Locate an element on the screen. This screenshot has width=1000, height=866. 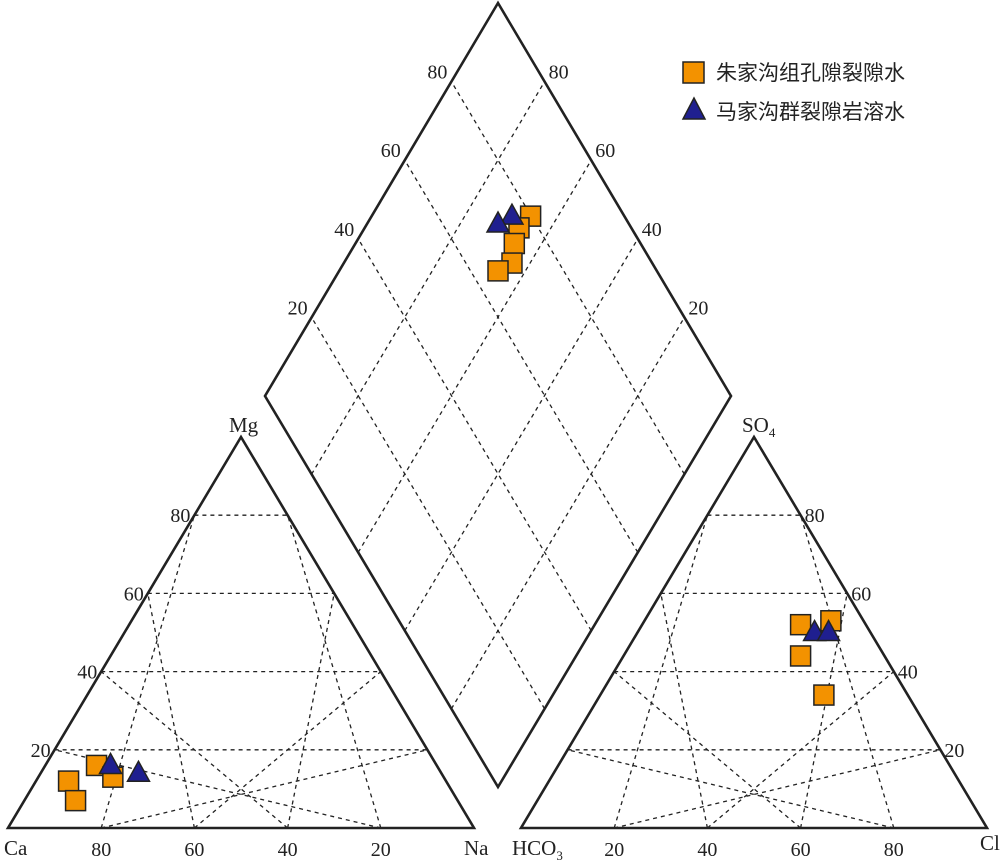
diamond-right-tick-80: 80 is located at coordinates (559, 73).